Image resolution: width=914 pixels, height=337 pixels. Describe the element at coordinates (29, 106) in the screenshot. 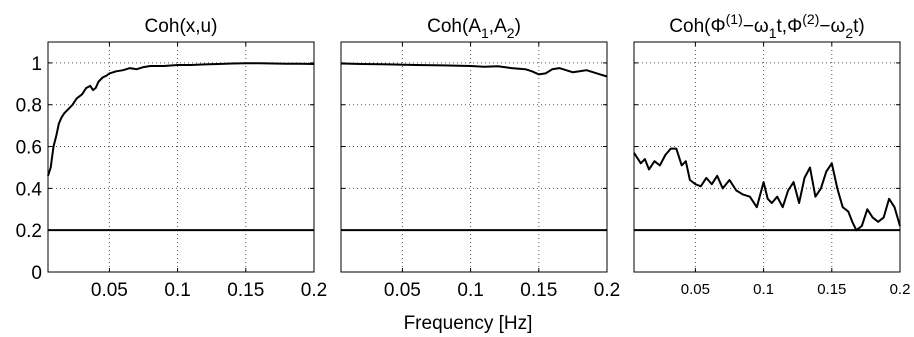

I see `y-tick-label: 0.8` at that location.